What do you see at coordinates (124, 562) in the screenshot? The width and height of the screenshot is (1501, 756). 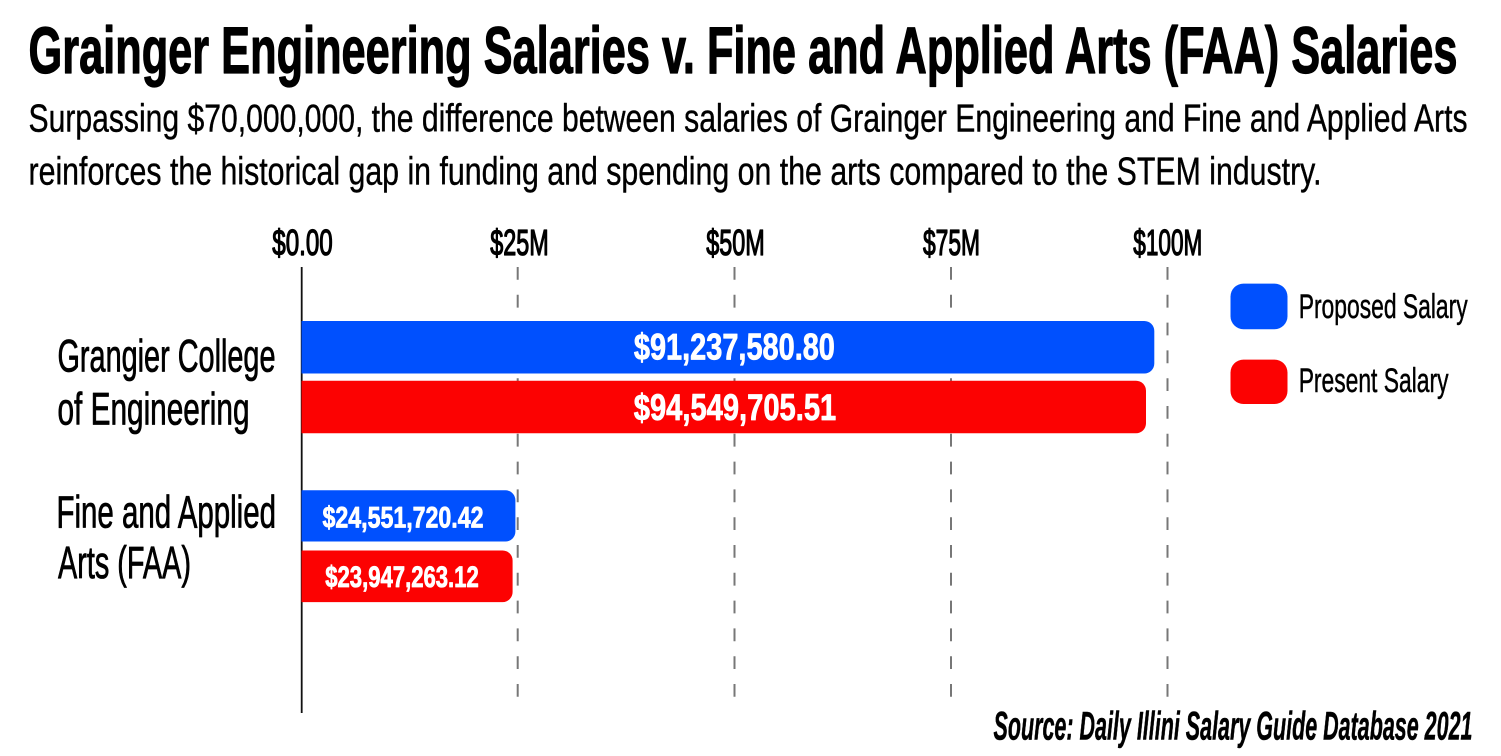 I see `svg-text: Arts (FAA)` at bounding box center [124, 562].